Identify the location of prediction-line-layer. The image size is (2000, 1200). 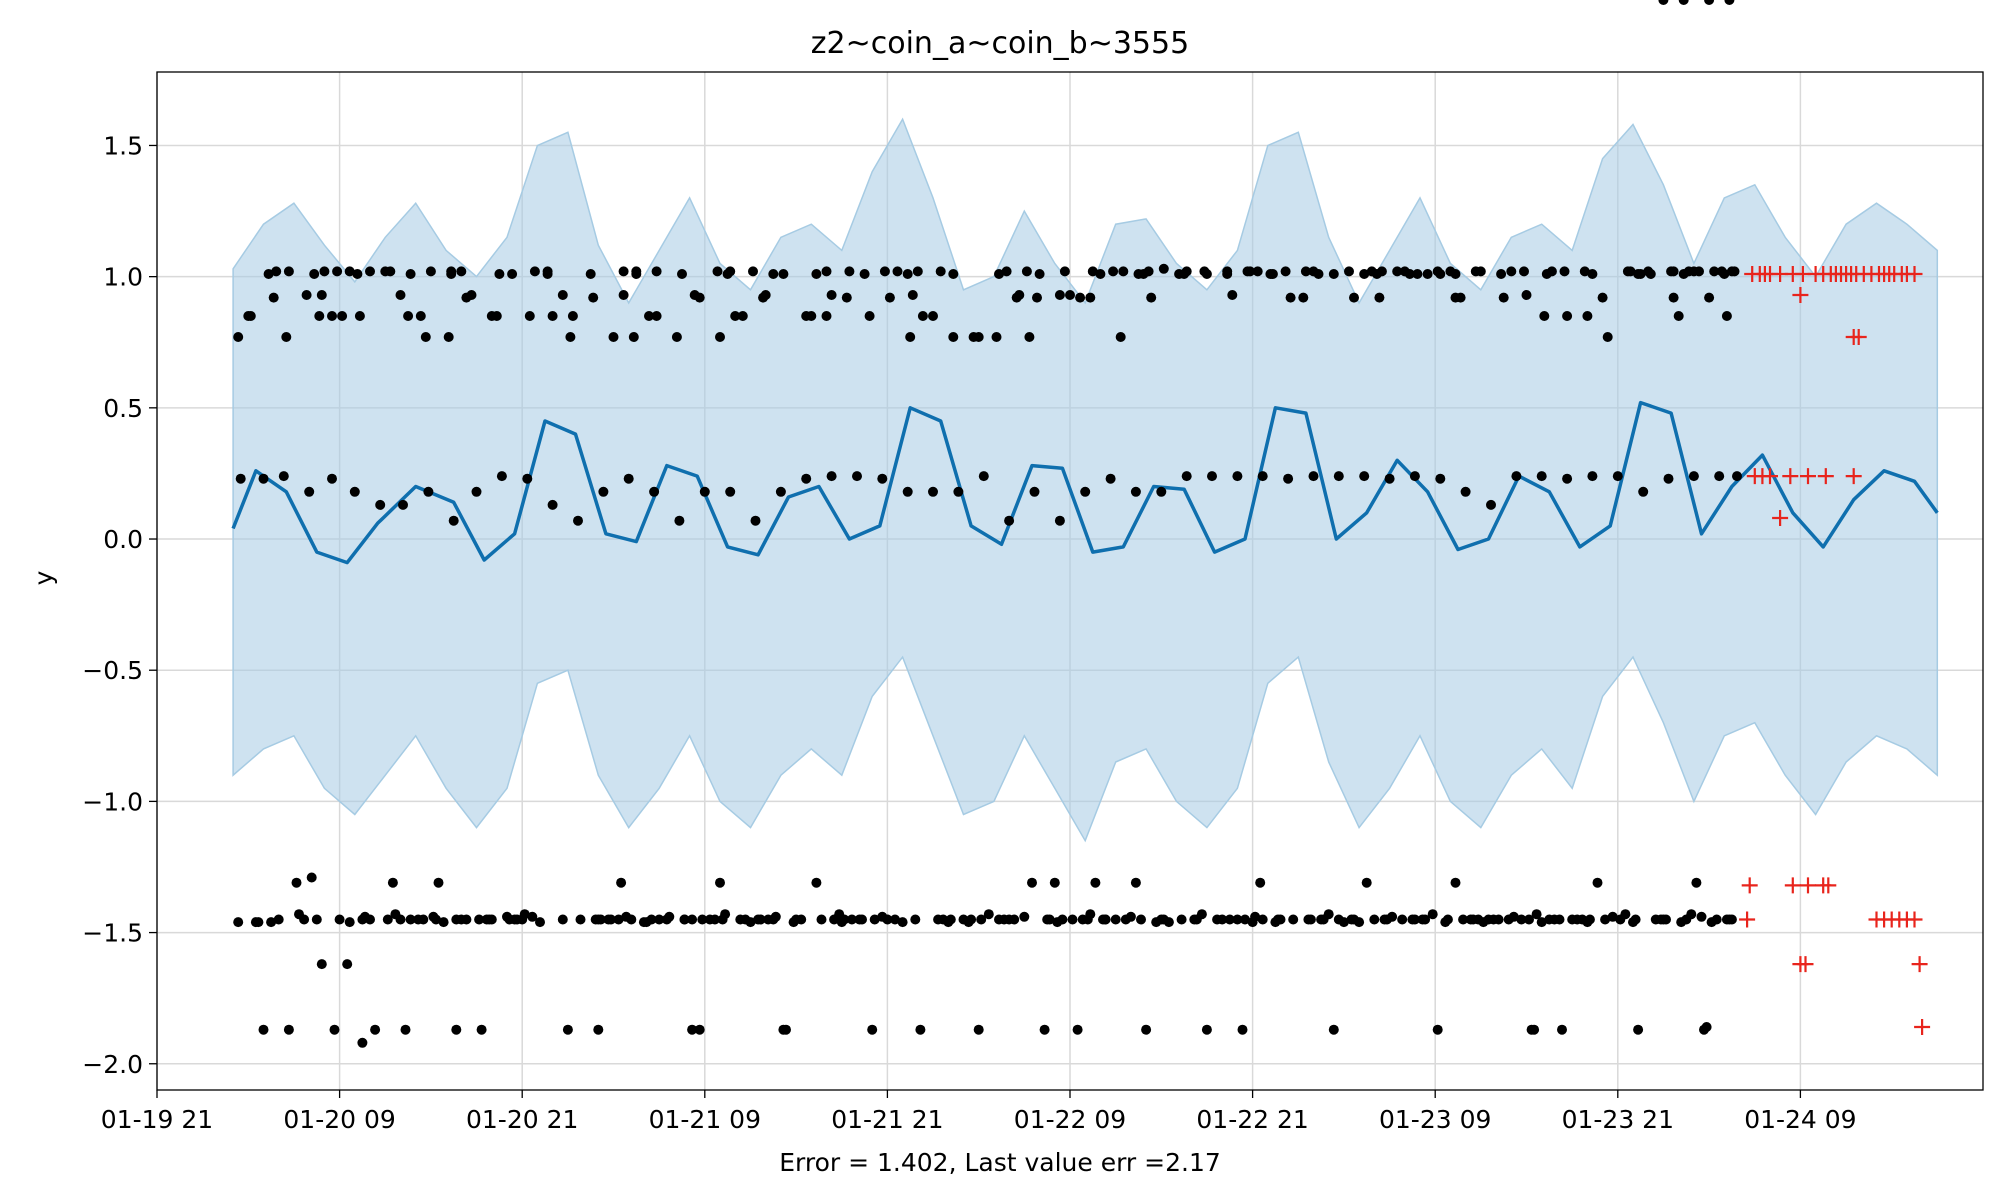
(1085, 482).